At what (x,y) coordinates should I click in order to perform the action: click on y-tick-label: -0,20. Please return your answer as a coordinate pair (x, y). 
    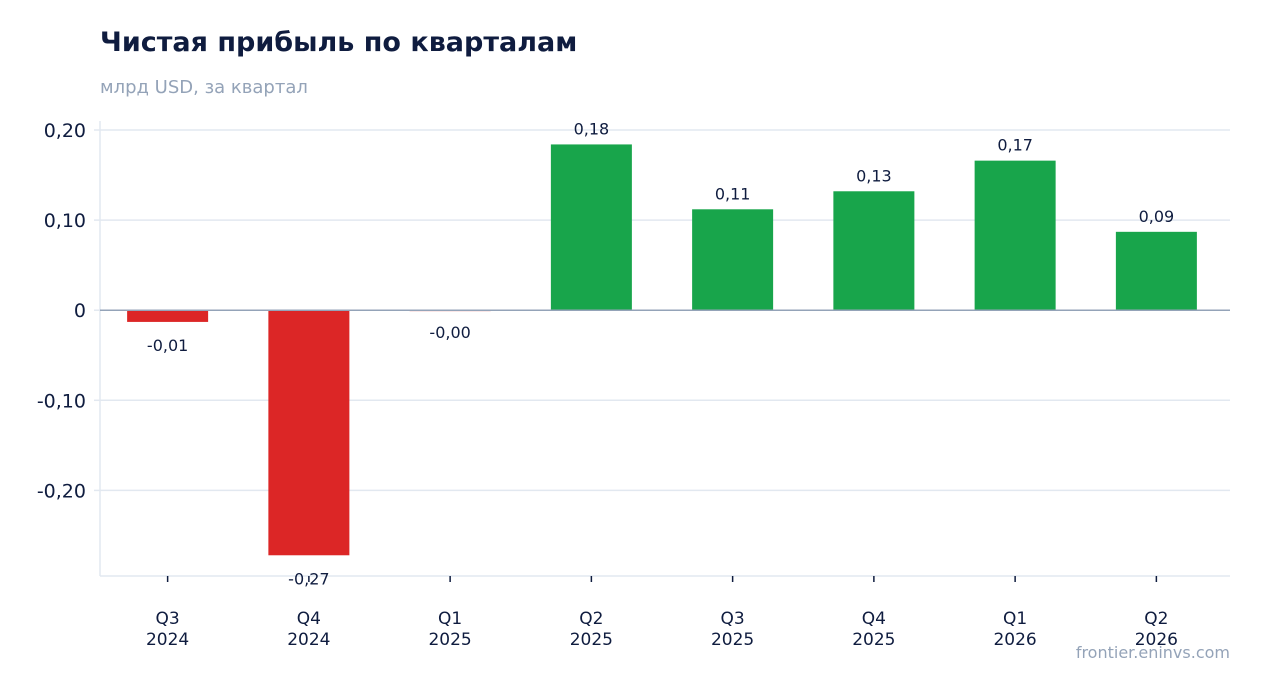
    Looking at the image, I should click on (61, 491).